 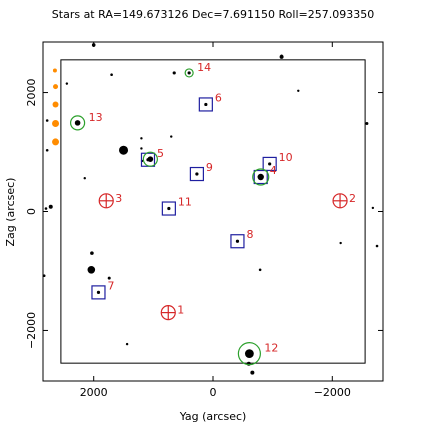 What do you see at coordinates (96, 117) in the screenshot?
I see `guide-label-13: 13` at bounding box center [96, 117].